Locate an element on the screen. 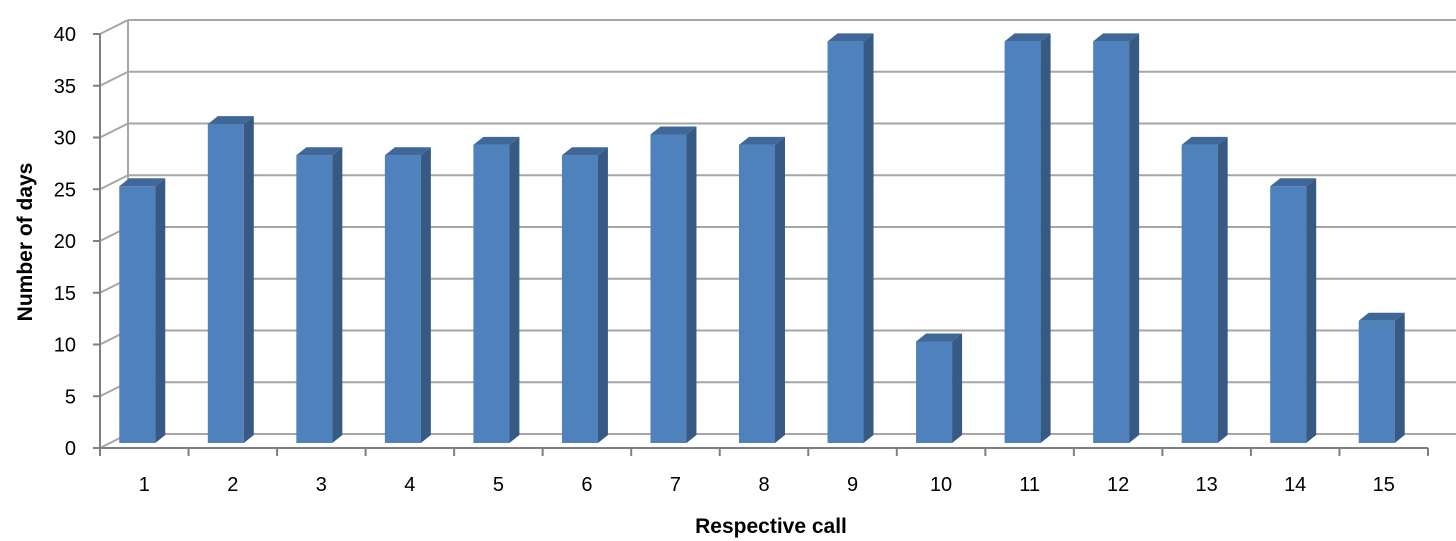 The image size is (1456, 541). x-tick-label: 2 is located at coordinates (232, 485).